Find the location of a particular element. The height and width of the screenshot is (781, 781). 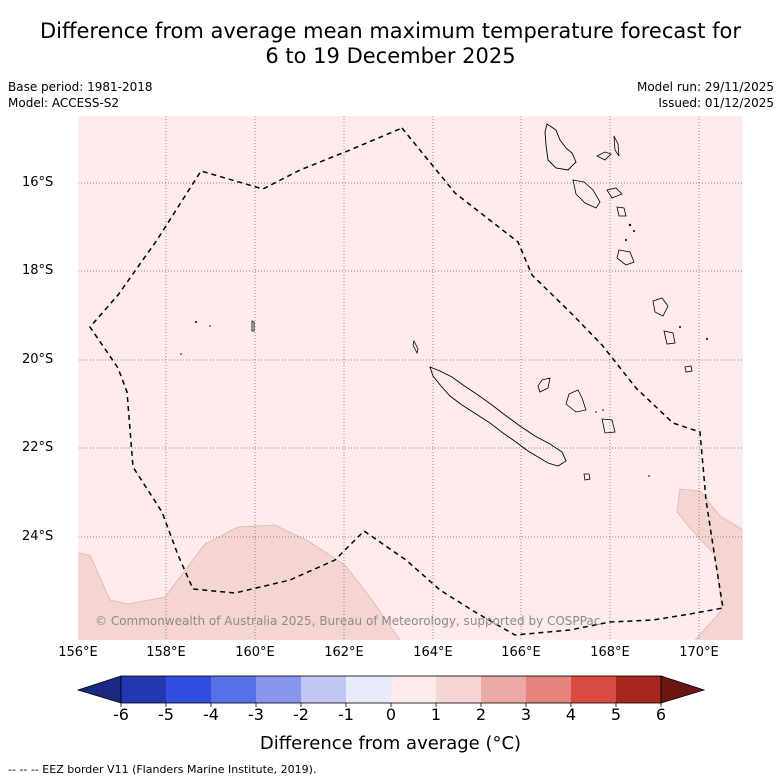

latitude-label: 20°S is located at coordinates (38, 359).